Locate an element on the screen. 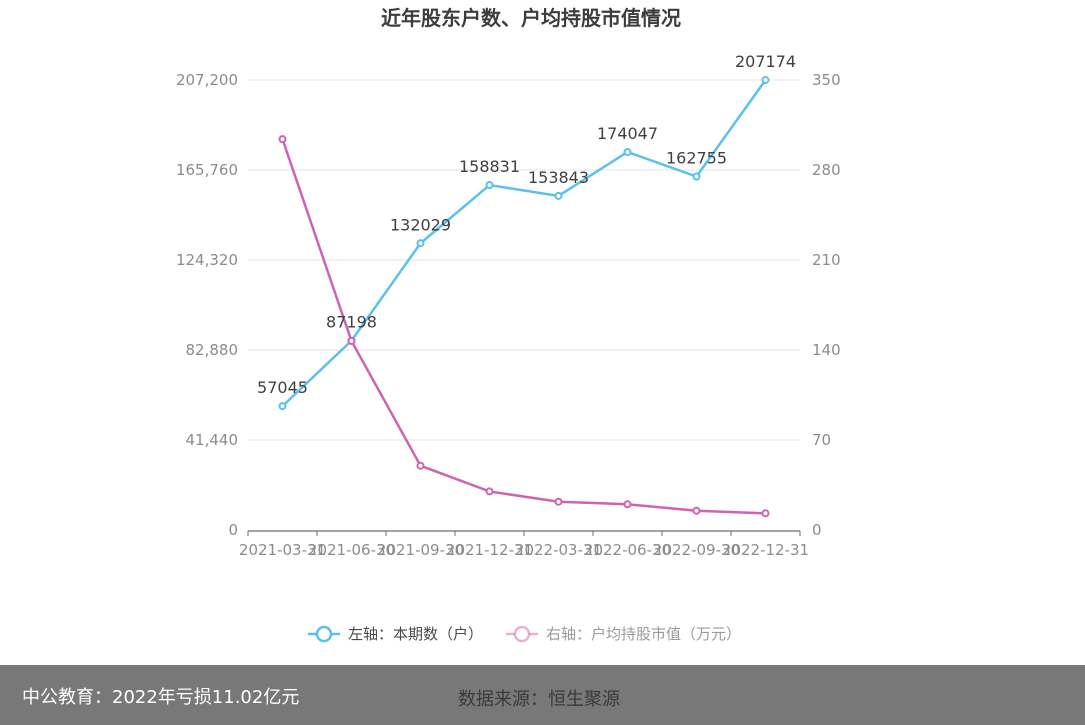 The image size is (1085, 725). chart-title: 近年股东户数、户均持股市值情况 is located at coordinates (531, 18).